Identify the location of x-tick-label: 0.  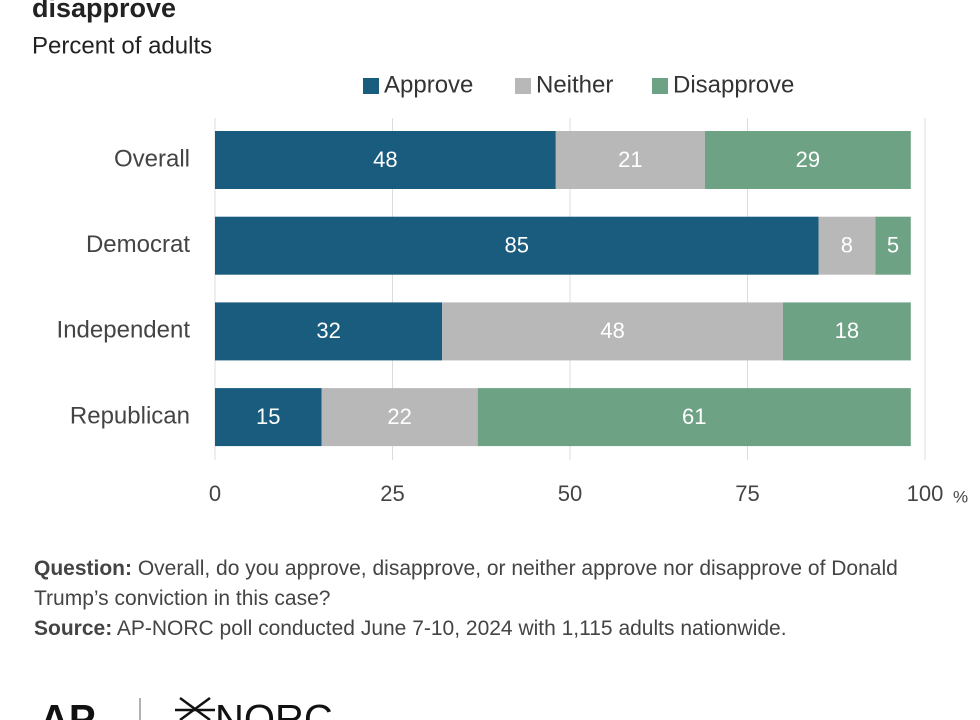
(215, 493).